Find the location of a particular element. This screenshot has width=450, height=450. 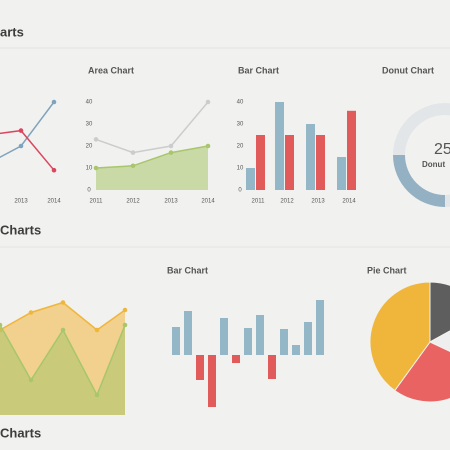

center-sublabel: Donut is located at coordinates (433, 164).